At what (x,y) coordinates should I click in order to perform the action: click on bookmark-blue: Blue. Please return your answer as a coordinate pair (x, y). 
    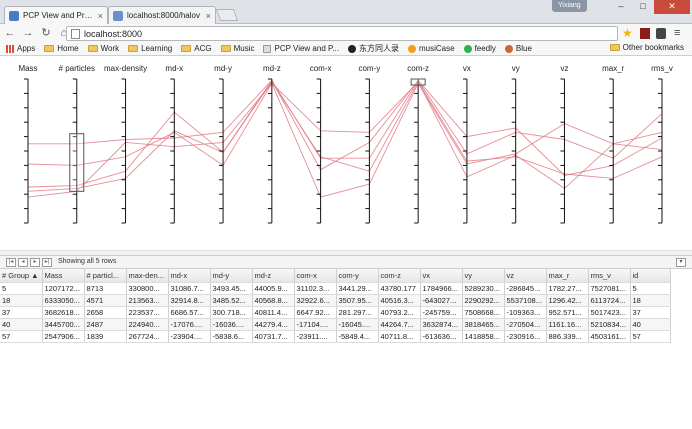
    Looking at the image, I should click on (518, 48).